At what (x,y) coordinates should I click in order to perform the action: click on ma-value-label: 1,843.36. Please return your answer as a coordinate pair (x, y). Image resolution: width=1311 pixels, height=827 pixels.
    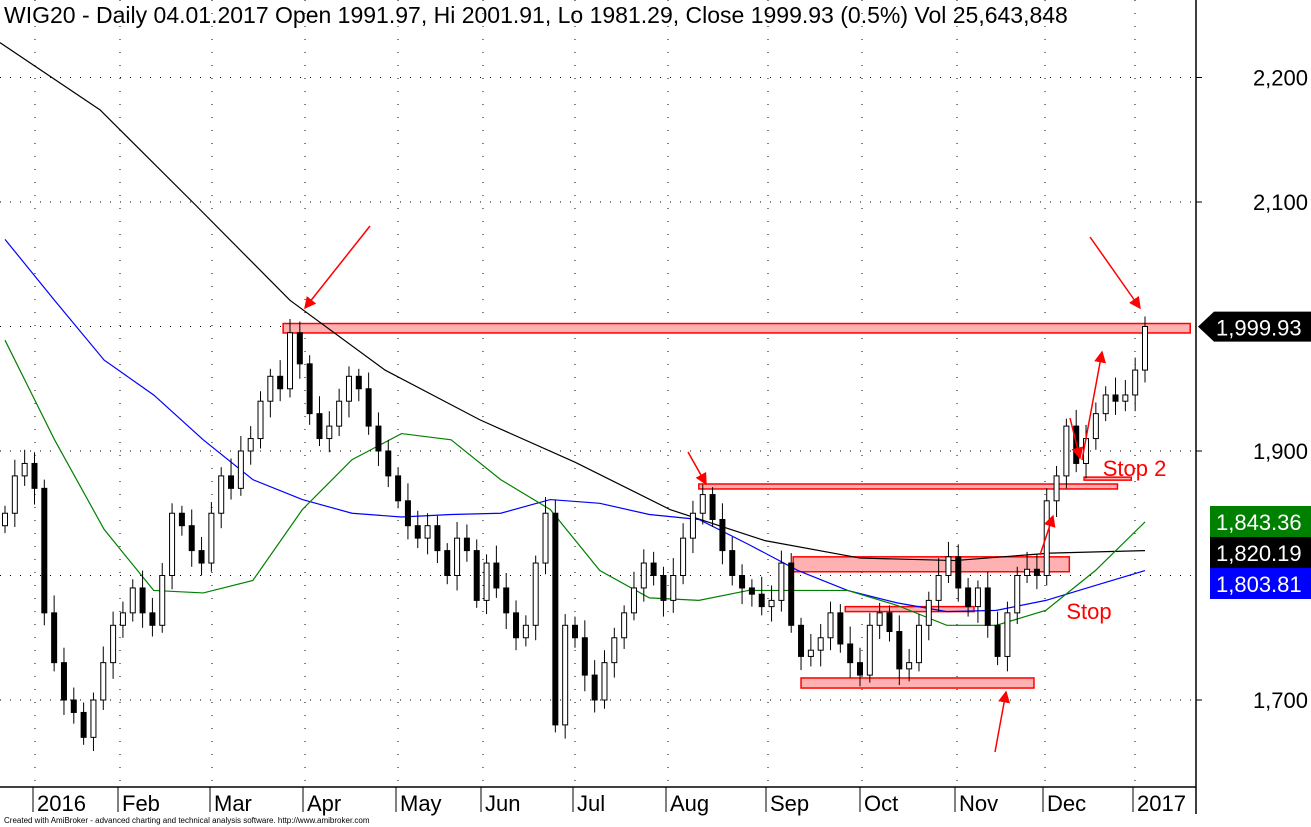
    Looking at the image, I should click on (1259, 522).